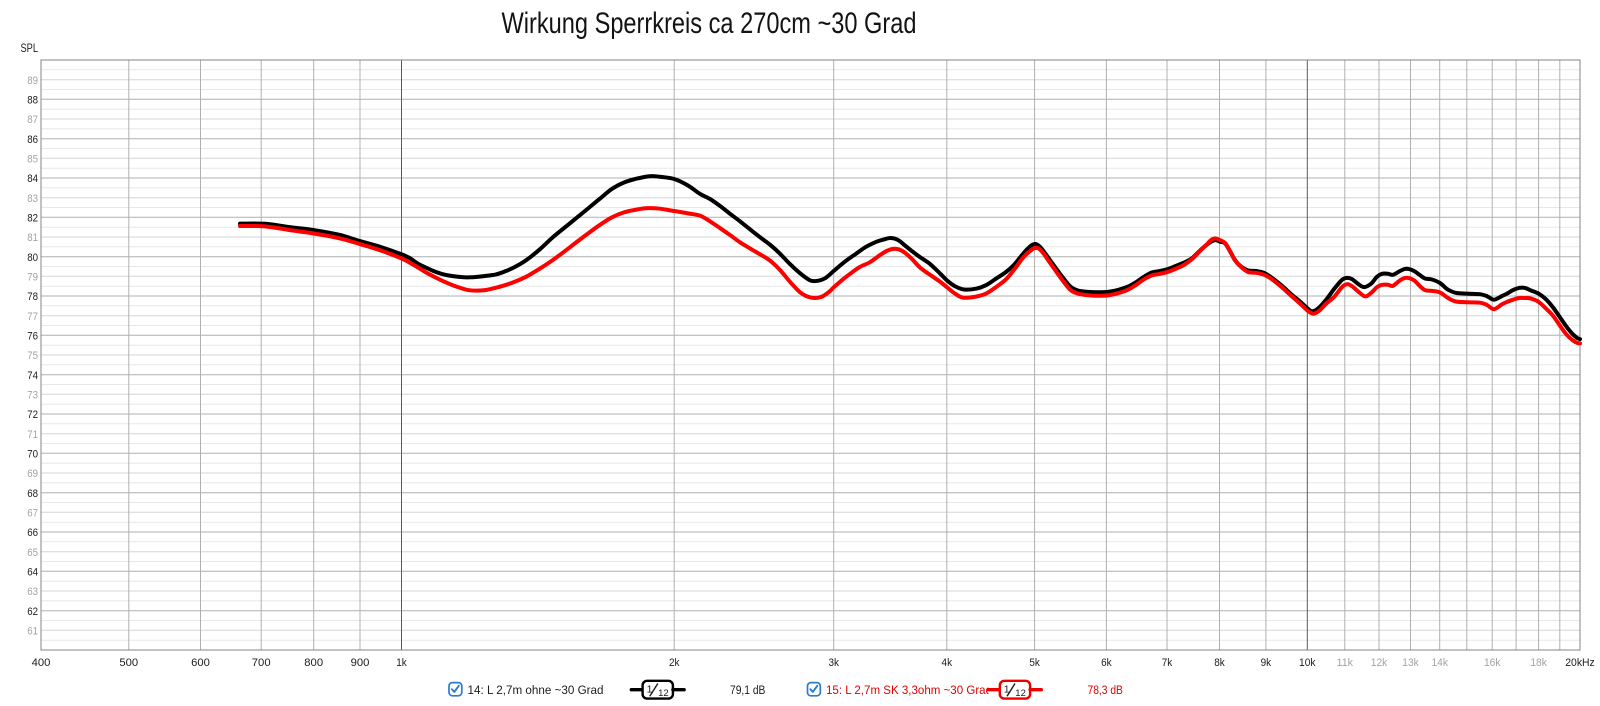  I want to click on svg-text: 900, so click(360, 663).